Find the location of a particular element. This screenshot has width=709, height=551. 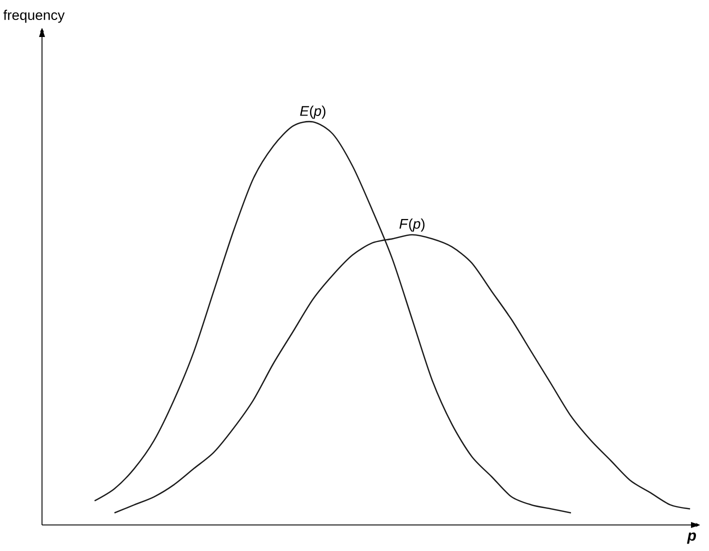

text: frequency is located at coordinates (34, 16).